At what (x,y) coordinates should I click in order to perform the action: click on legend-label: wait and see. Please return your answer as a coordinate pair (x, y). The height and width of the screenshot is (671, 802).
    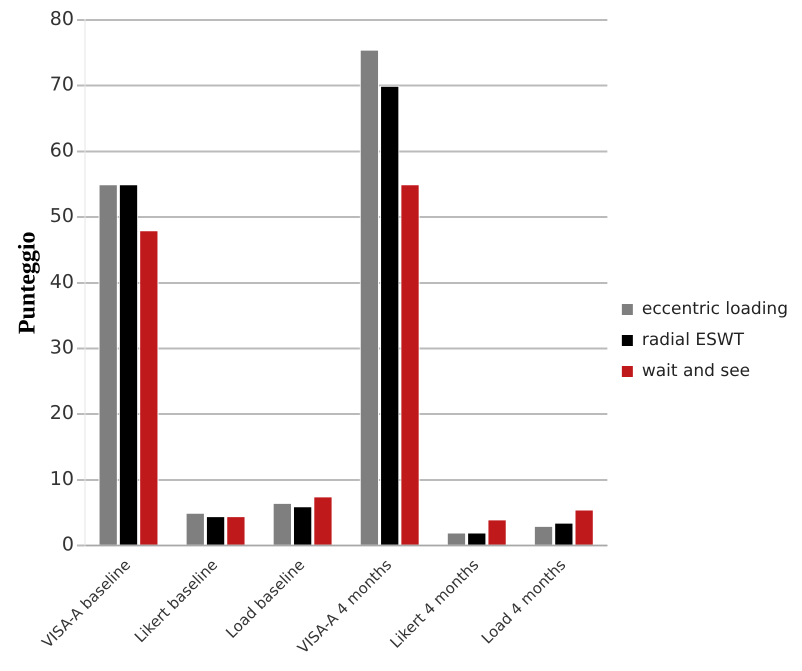
    Looking at the image, I should click on (696, 370).